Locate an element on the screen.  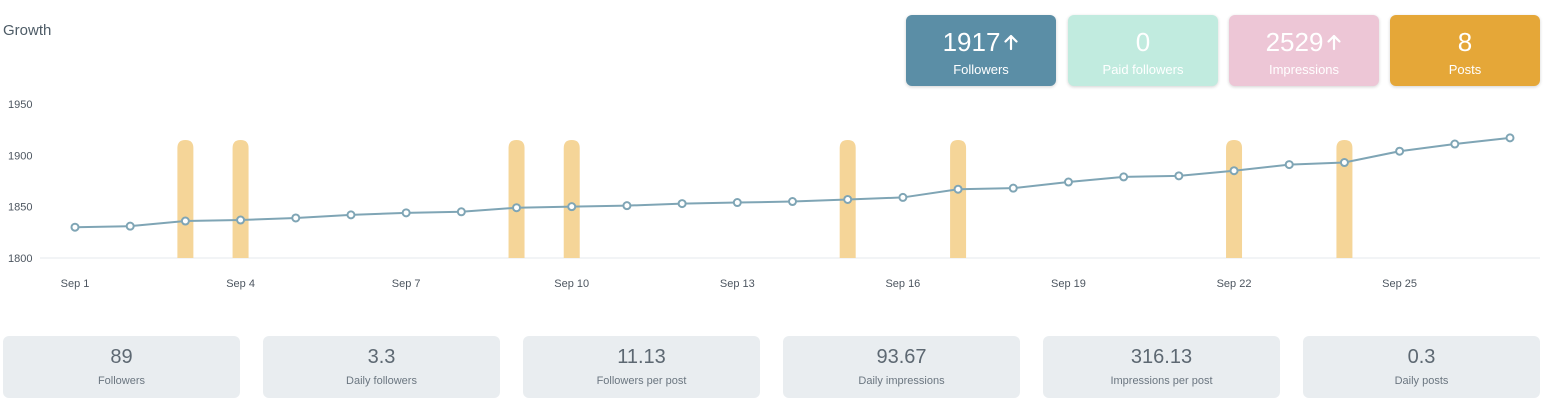
kpi-paid-followers: 0 Paid followers is located at coordinates (1143, 50).